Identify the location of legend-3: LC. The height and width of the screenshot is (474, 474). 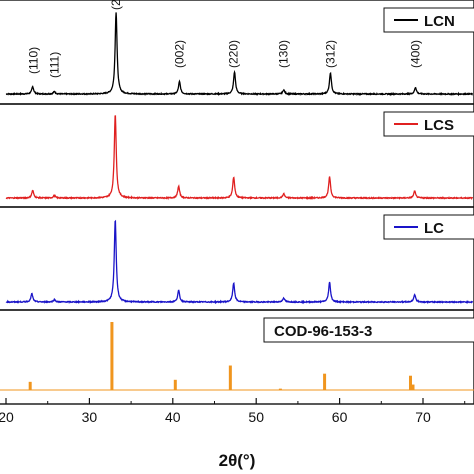
(428, 227).